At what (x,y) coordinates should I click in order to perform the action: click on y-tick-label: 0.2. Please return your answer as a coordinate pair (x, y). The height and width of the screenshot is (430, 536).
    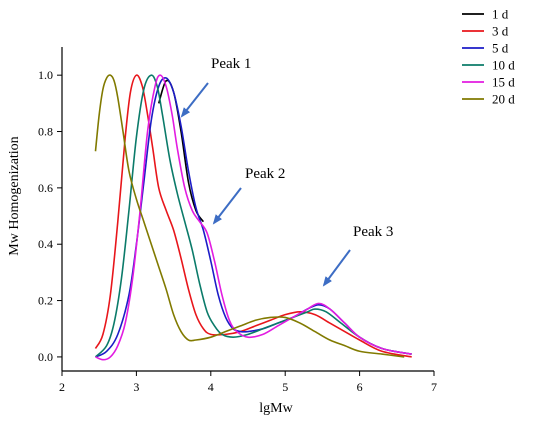
    Looking at the image, I should click on (45, 301).